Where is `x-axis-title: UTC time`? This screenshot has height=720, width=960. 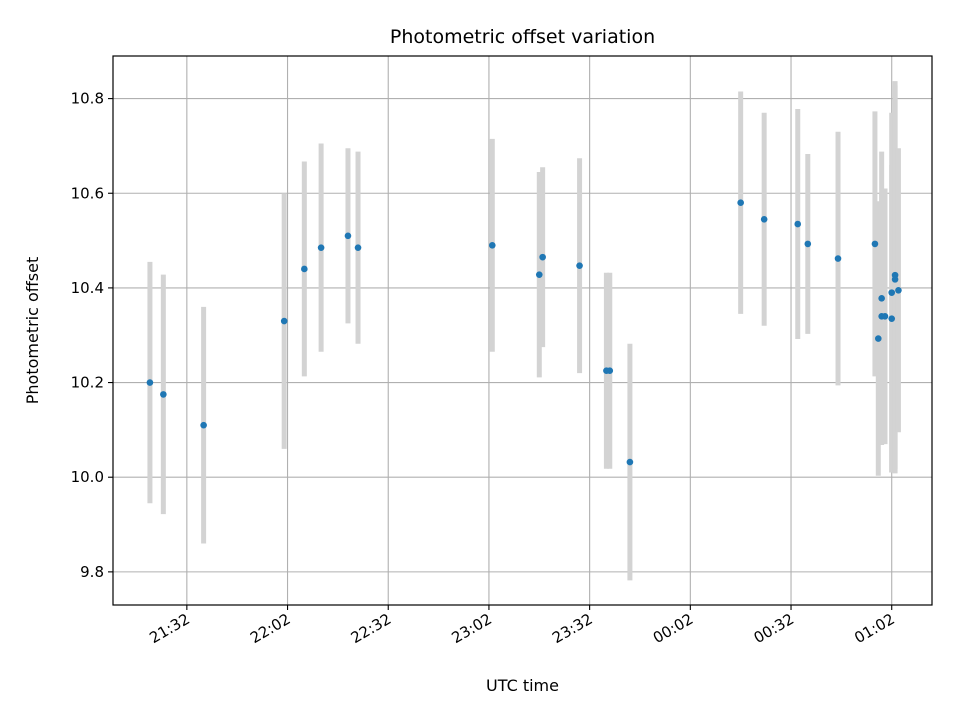 x-axis-title: UTC time is located at coordinates (522, 685).